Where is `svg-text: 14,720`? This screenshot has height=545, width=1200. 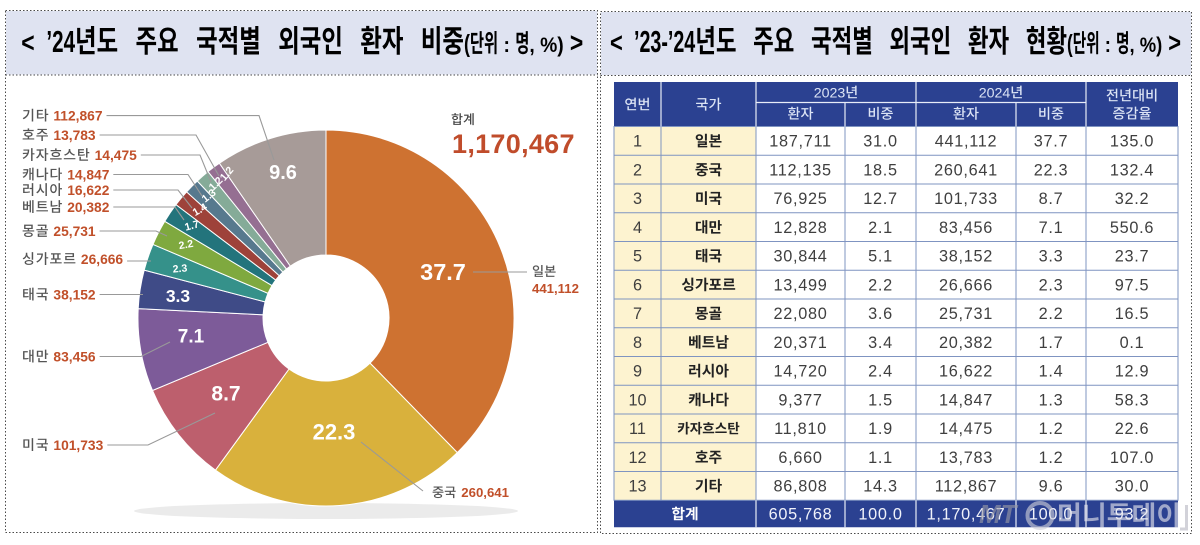 svg-text: 14,720 is located at coordinates (801, 372).